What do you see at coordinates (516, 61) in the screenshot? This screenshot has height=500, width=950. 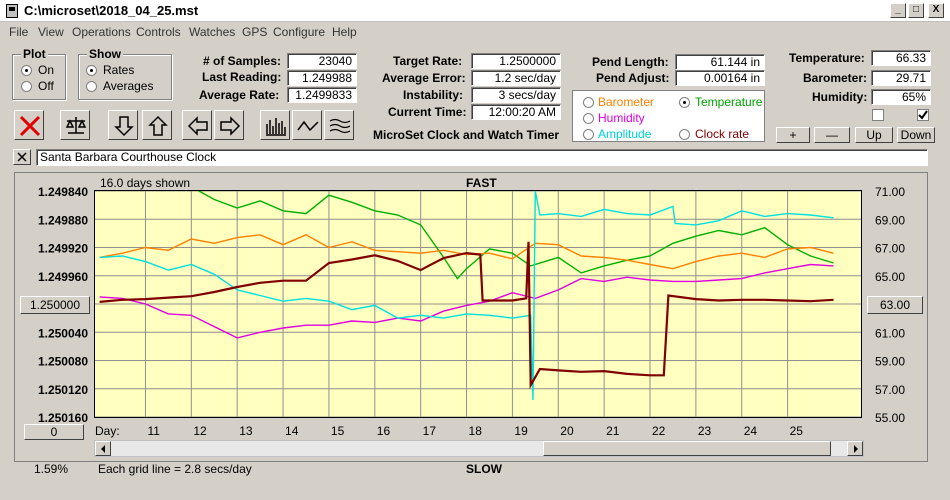 I see `target-rate-value: 1.2500000` at bounding box center [516, 61].